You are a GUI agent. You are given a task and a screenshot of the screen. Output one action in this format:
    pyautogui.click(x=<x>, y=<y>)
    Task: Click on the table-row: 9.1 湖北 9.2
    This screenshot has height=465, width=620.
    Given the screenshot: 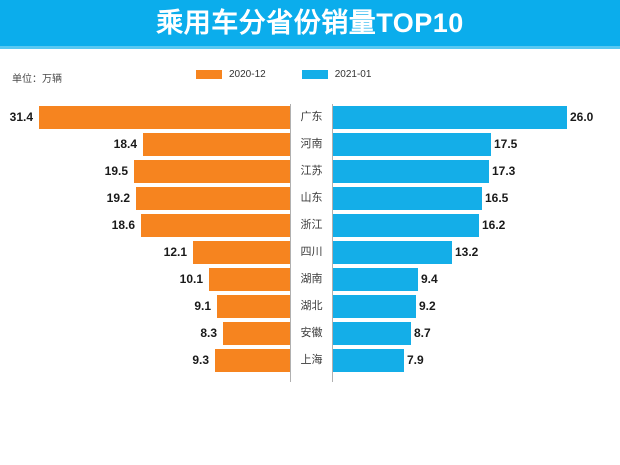 What is the action you would take?
    pyautogui.click(x=310, y=306)
    